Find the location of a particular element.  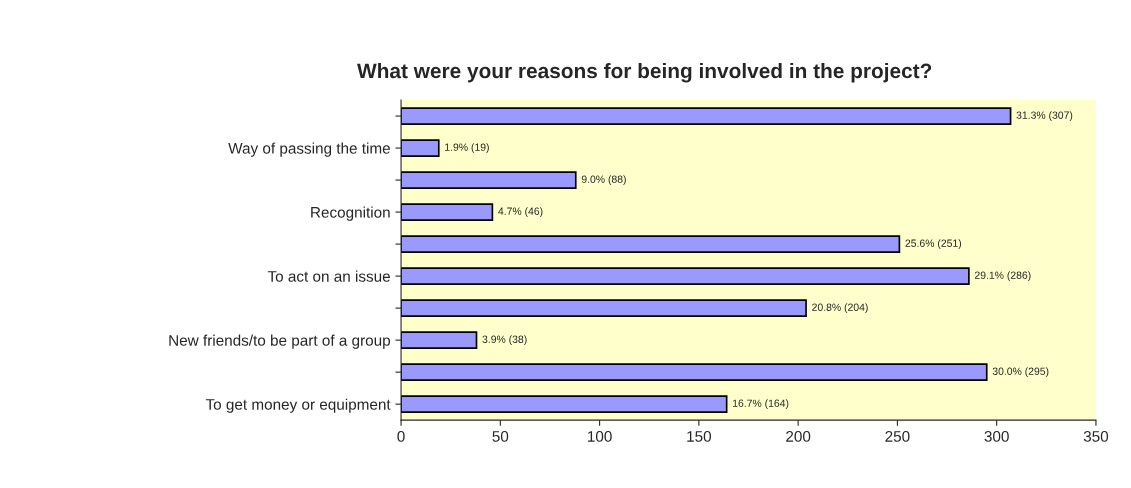

y-tick-label: Way of passing the time is located at coordinates (309, 149).